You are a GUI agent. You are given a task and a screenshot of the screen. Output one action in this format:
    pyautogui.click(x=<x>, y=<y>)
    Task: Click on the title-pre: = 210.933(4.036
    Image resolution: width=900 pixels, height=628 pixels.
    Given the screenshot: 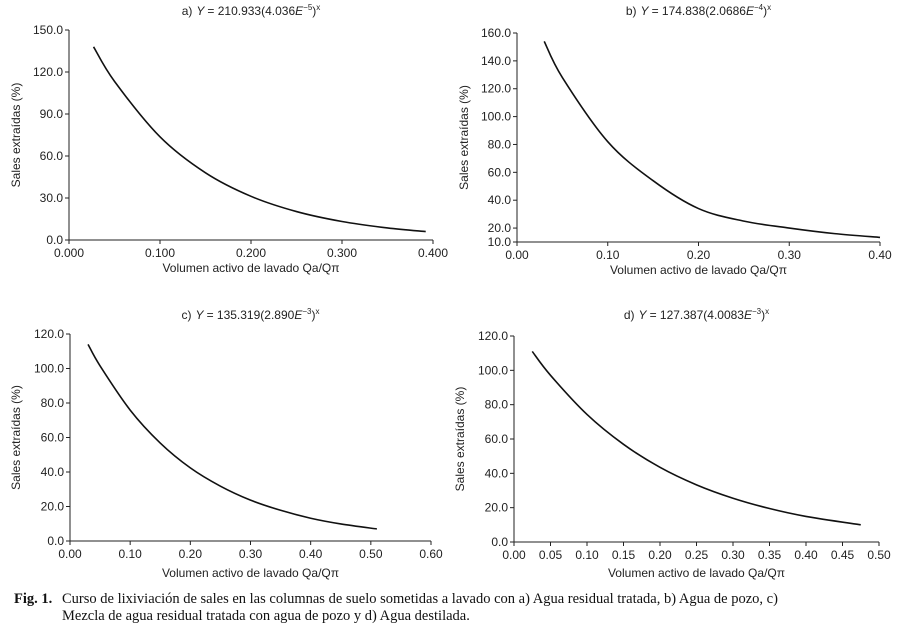 What is the action you would take?
    pyautogui.click(x=251, y=11)
    